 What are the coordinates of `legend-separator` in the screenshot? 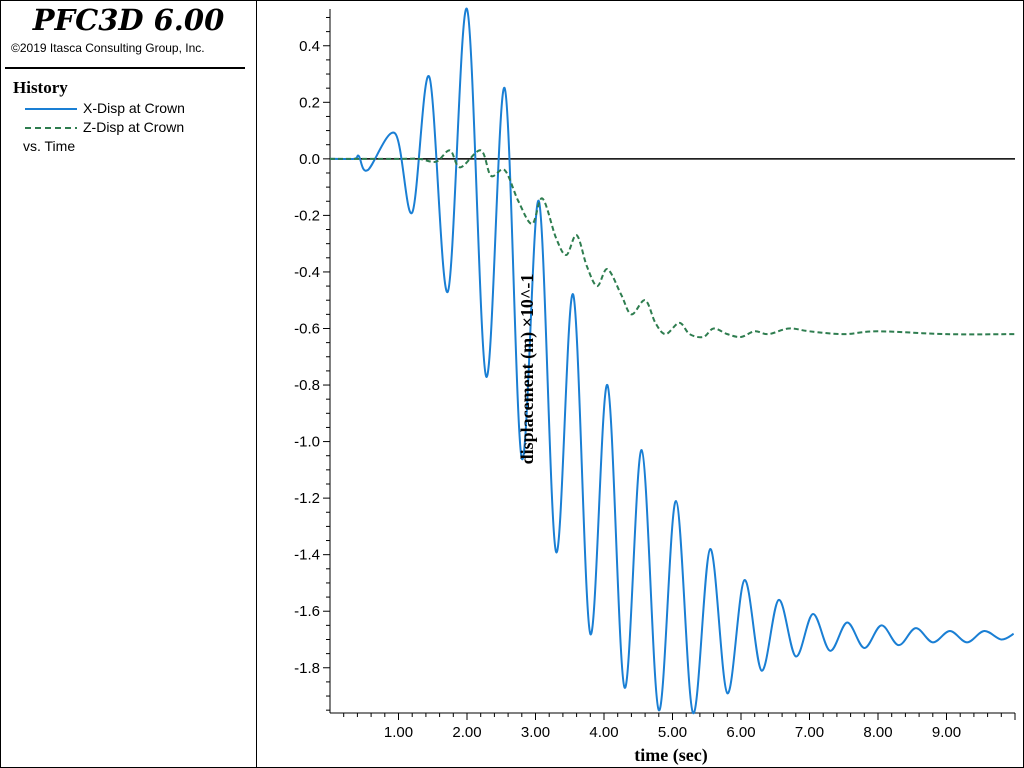 It's located at (125, 68).